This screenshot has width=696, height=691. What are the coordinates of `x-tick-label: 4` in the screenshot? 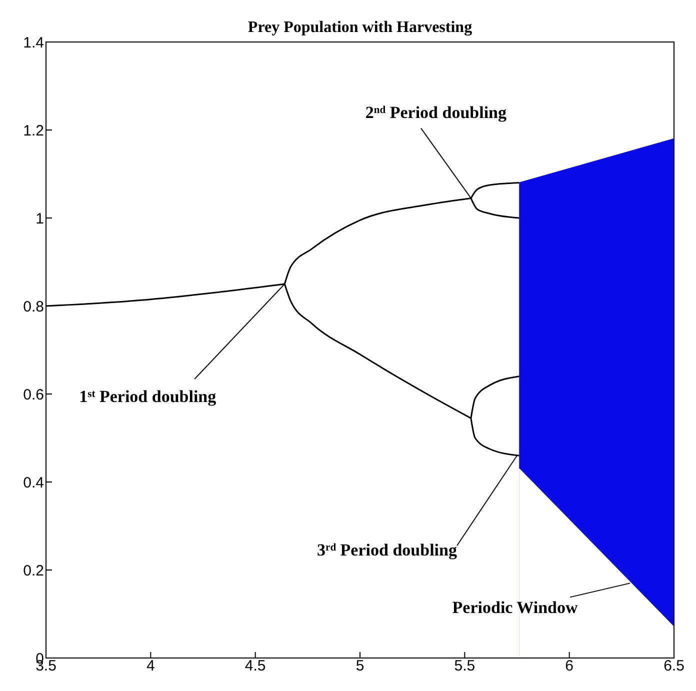 It's located at (150, 666).